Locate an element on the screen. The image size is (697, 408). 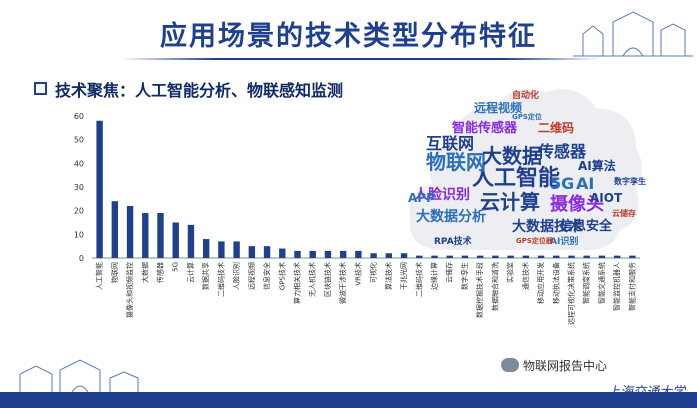
x-tick-label: 算法技术 is located at coordinates (388, 276).